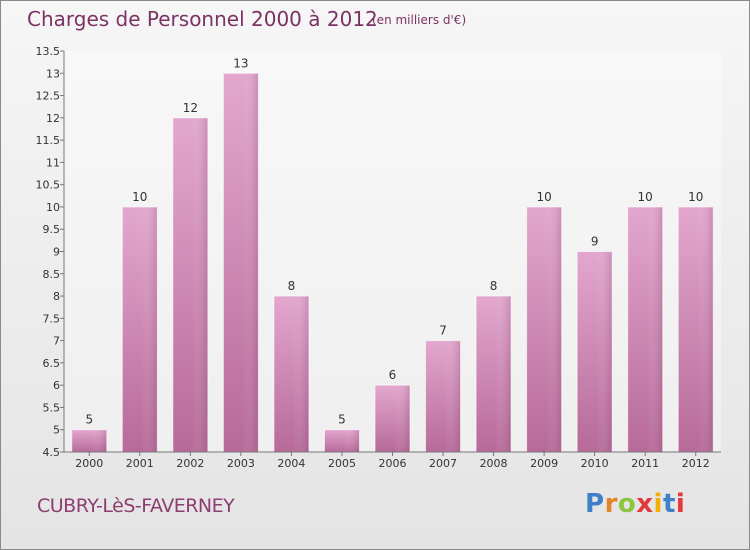 The width and height of the screenshot is (750, 550). Describe the element at coordinates (494, 463) in the screenshot. I see `x-tick-label: 2008` at that location.